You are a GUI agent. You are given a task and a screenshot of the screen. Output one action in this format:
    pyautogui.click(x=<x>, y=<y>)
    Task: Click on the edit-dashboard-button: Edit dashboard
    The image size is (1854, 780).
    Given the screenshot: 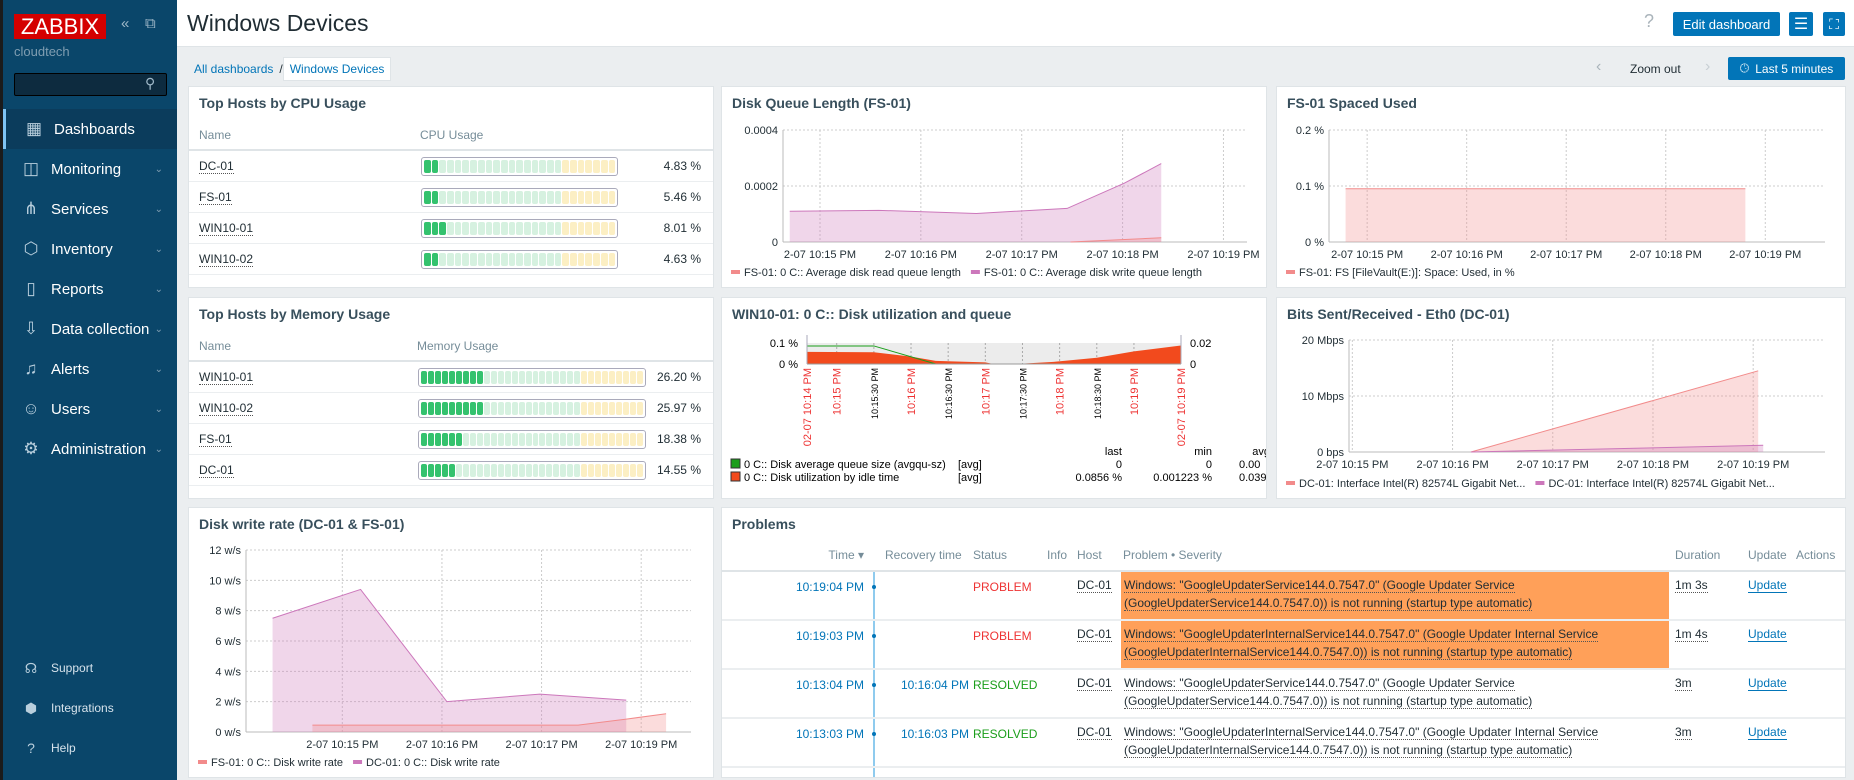 What is the action you would take?
    pyautogui.click(x=1726, y=24)
    